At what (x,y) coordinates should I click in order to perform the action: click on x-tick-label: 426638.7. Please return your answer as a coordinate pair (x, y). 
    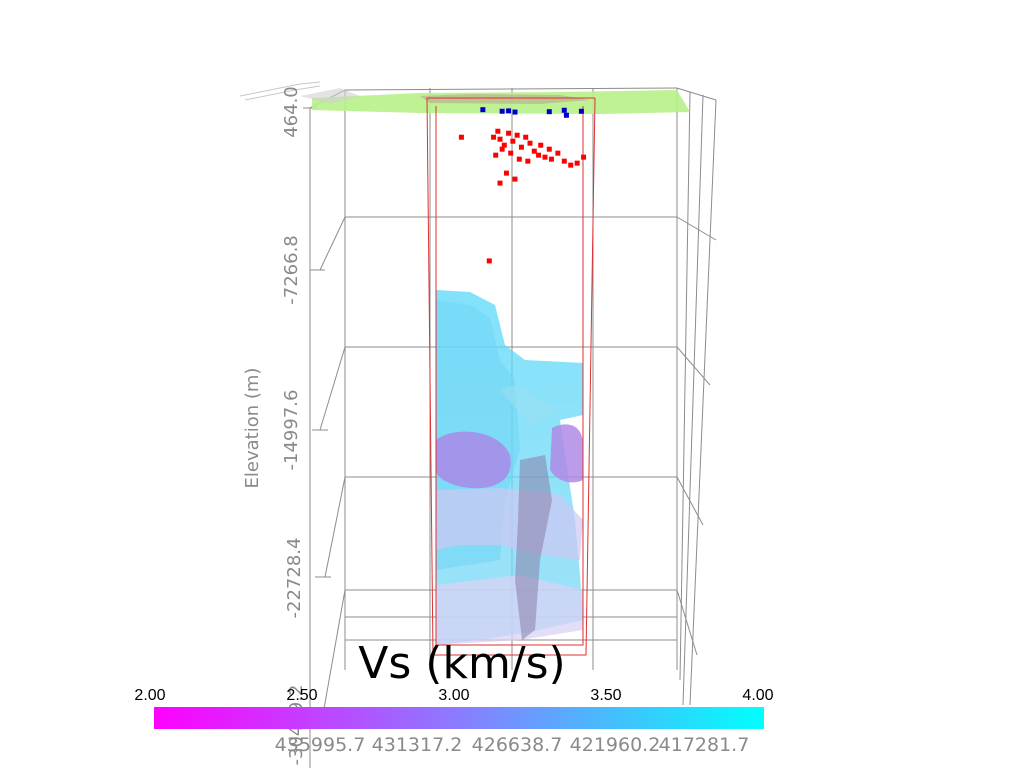
    Looking at the image, I should click on (517, 745).